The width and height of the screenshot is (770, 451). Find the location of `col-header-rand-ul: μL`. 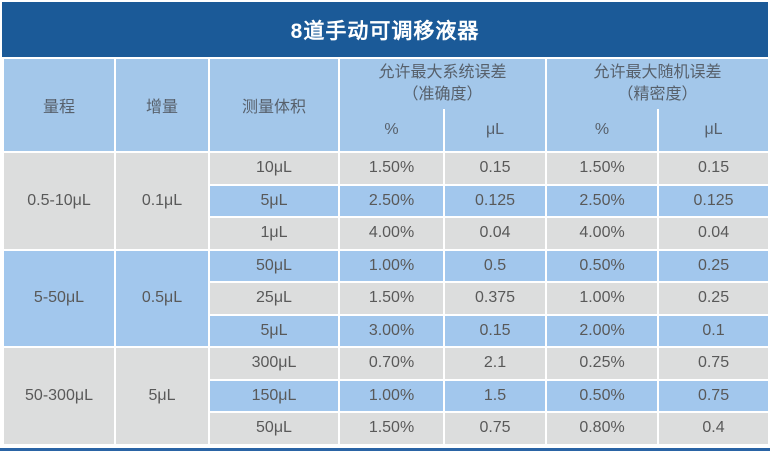

col-header-rand-ul: μL is located at coordinates (713, 131).